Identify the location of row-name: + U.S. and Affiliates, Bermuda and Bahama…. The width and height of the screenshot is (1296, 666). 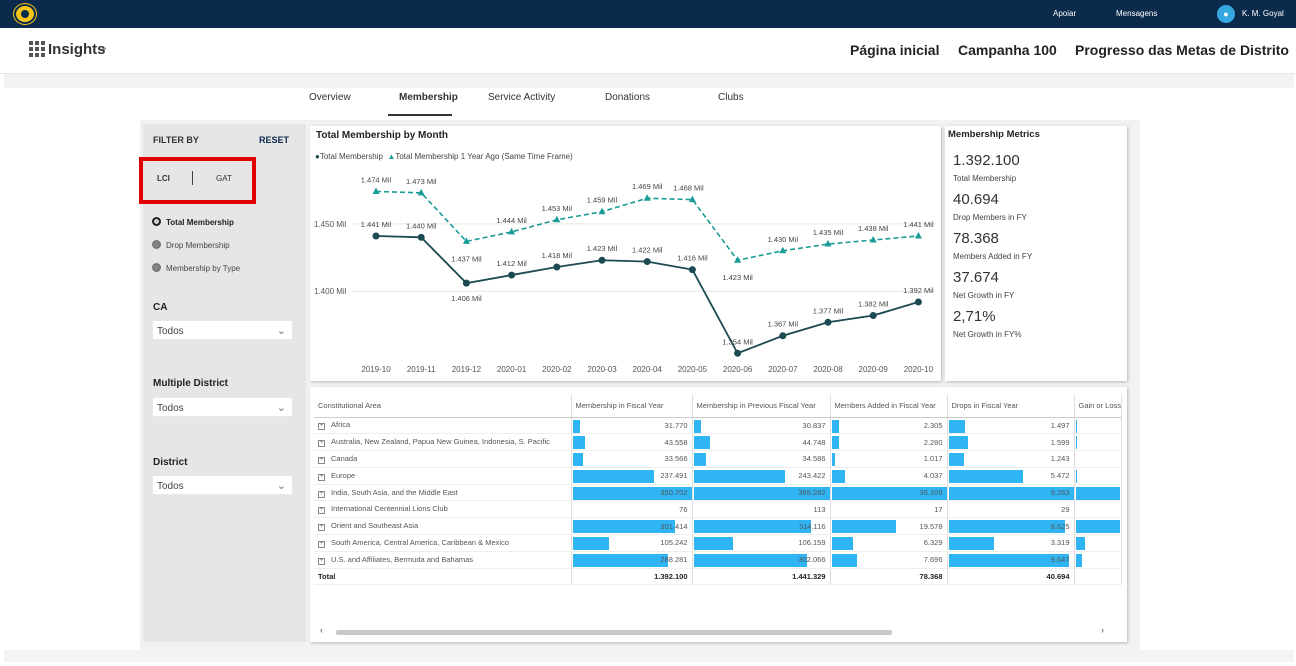
(443, 560).